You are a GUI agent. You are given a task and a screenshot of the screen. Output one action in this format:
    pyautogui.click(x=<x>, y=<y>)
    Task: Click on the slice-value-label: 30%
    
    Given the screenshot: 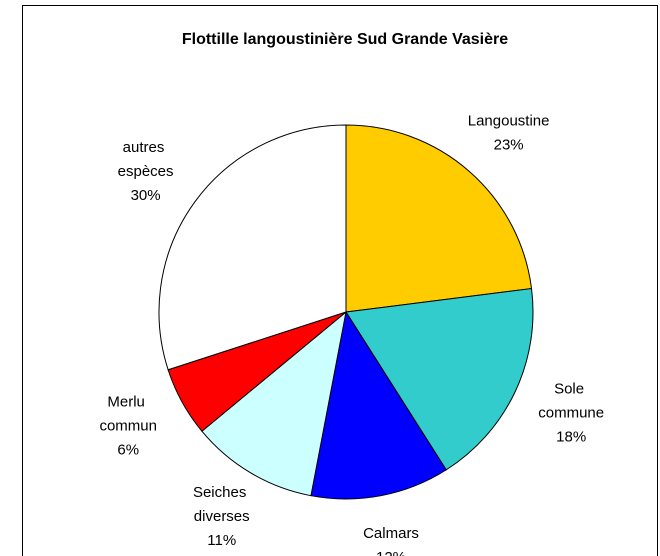 What is the action you would take?
    pyautogui.click(x=146, y=195)
    